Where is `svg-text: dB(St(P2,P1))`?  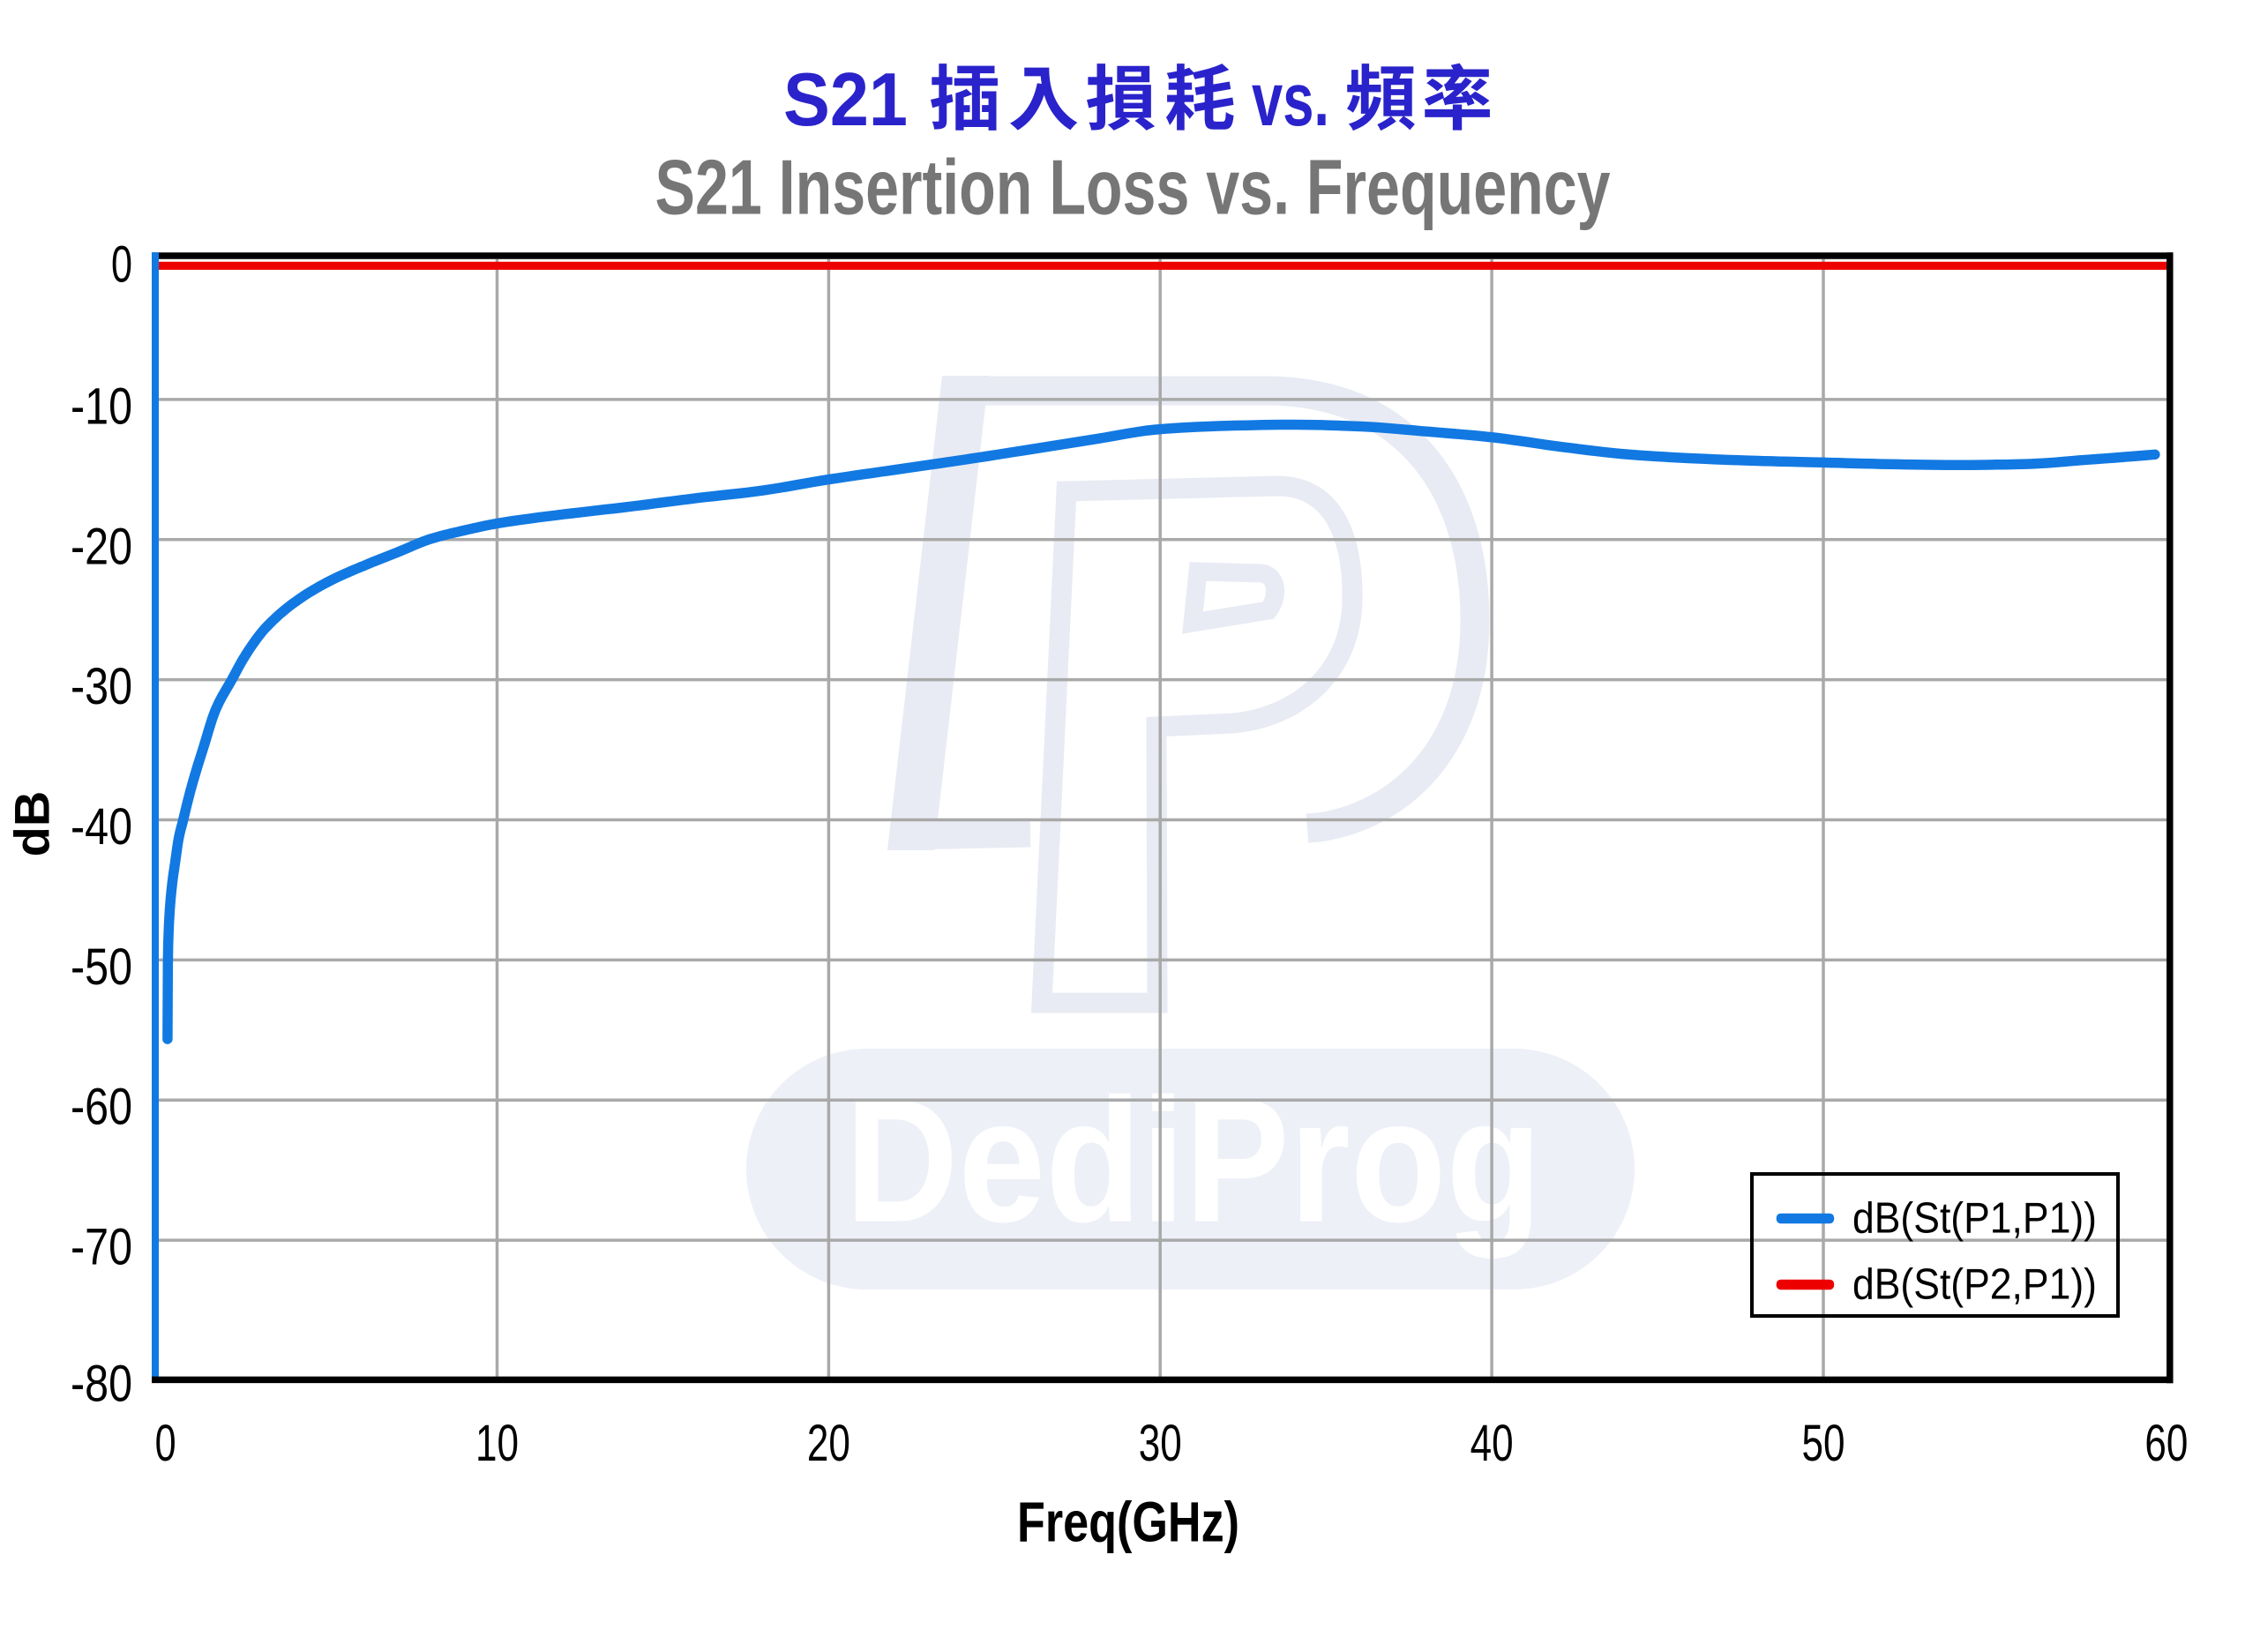
svg-text: dB(St(P2,P1)) is located at coordinates (1974, 1285).